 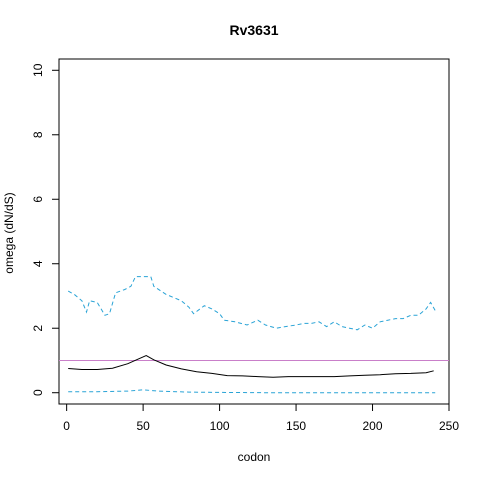 I want to click on y-tick-label: 8, so click(x=38, y=134).